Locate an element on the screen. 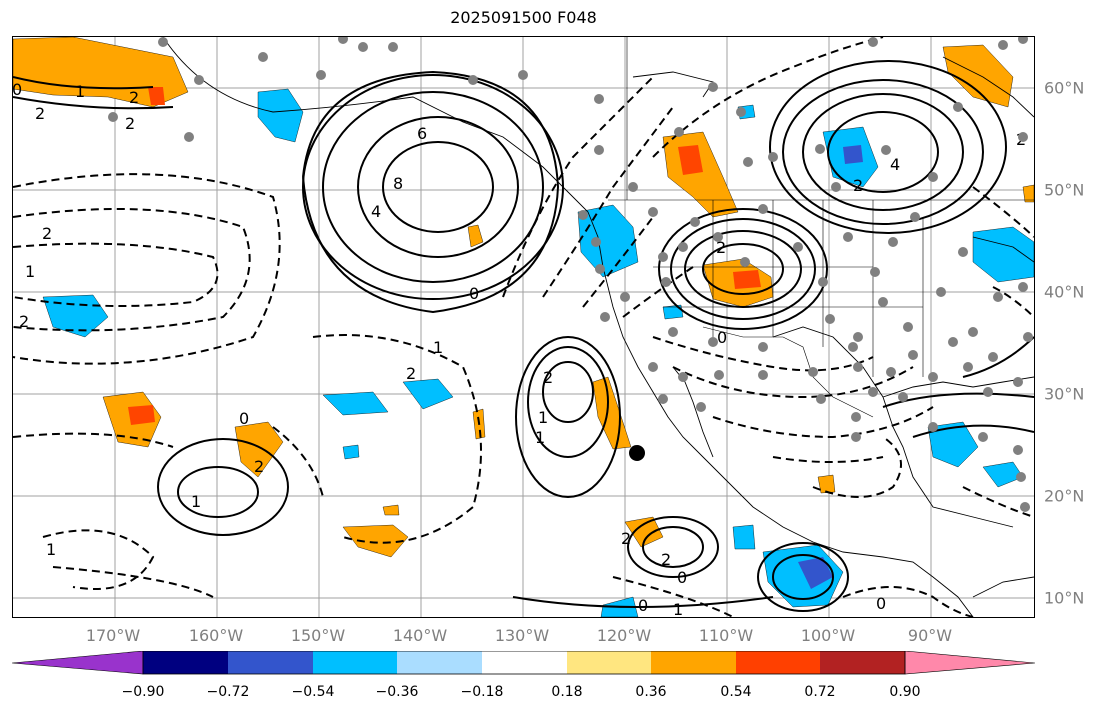 Image resolution: width=1105 pixels, height=712 pixels. lon-label: 170°W is located at coordinates (113, 635).